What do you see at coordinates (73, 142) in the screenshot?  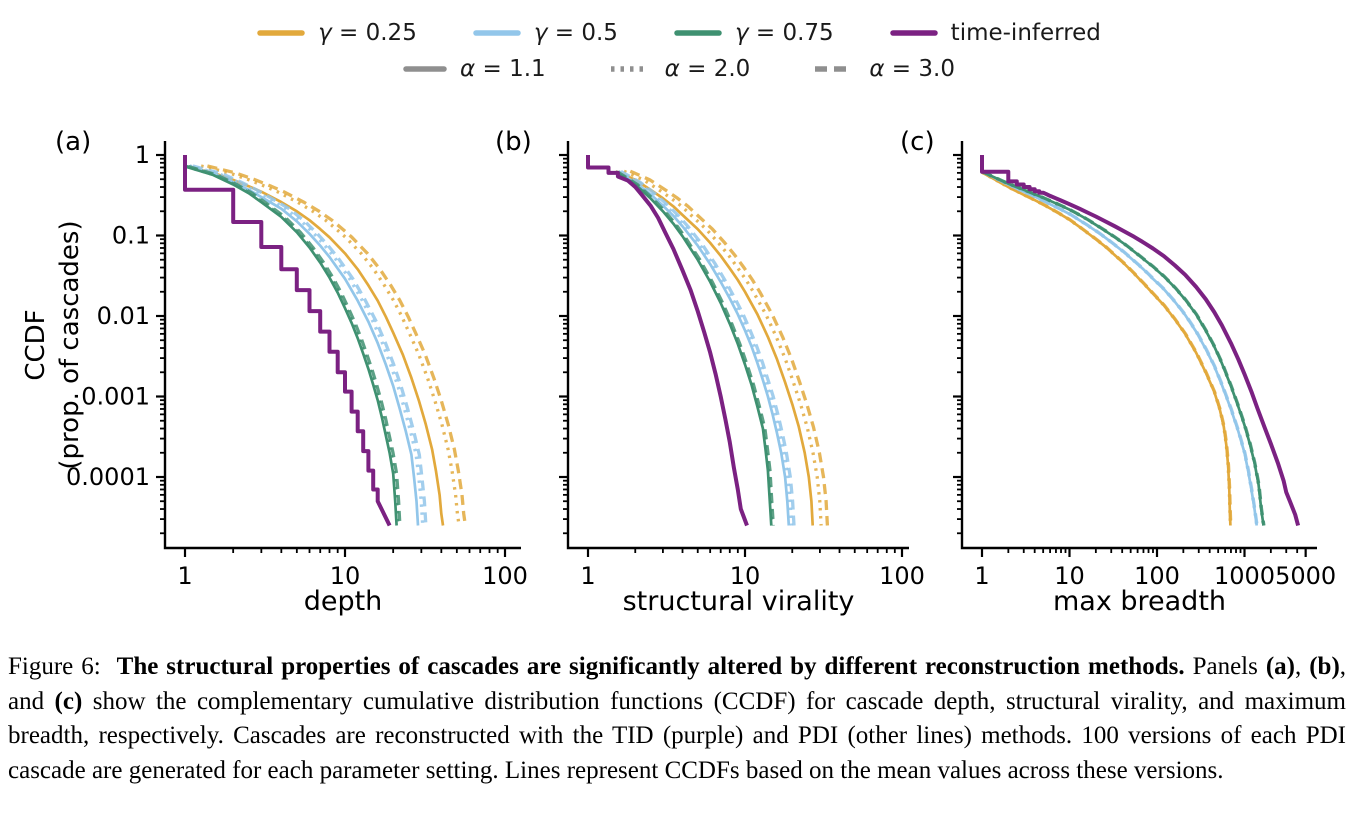 I see `panel-letter: (a)` at bounding box center [73, 142].